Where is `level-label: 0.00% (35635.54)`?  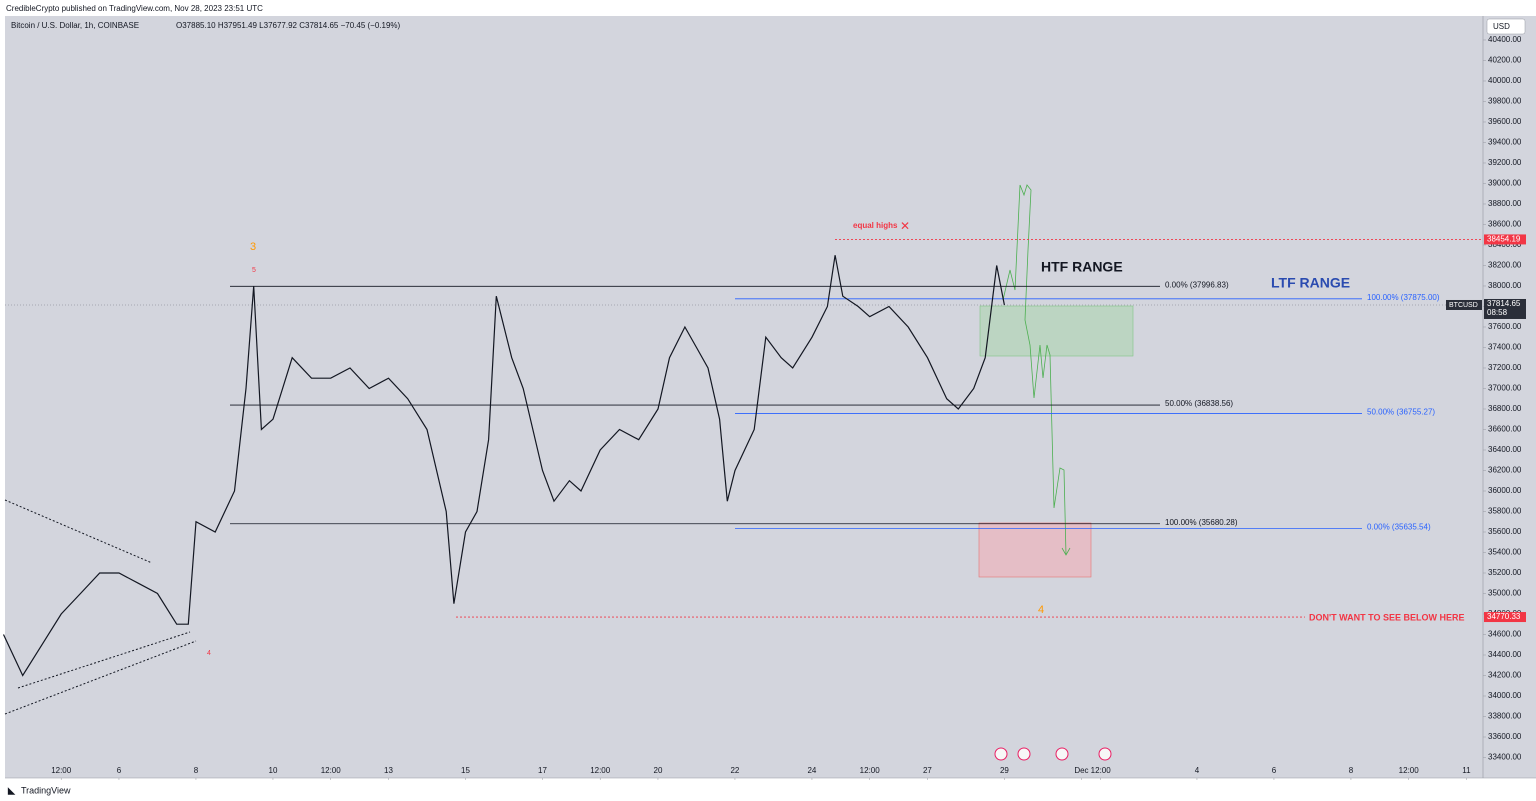
level-label: 0.00% (35635.54) is located at coordinates (1399, 526).